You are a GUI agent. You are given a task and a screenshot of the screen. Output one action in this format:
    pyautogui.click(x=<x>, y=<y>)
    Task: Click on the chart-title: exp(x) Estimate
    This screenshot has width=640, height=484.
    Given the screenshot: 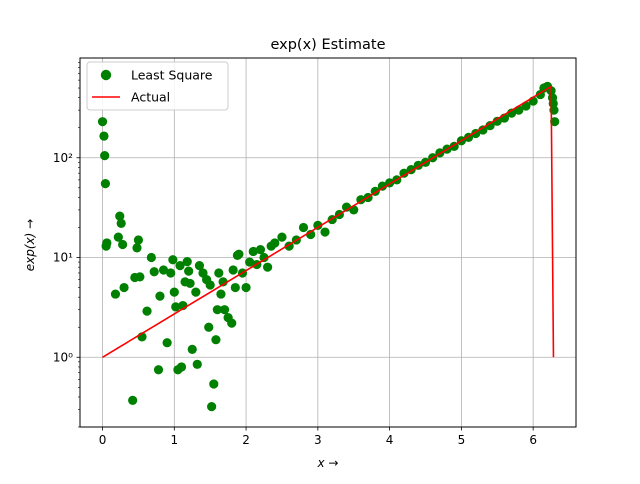 What is the action you would take?
    pyautogui.click(x=327, y=45)
    